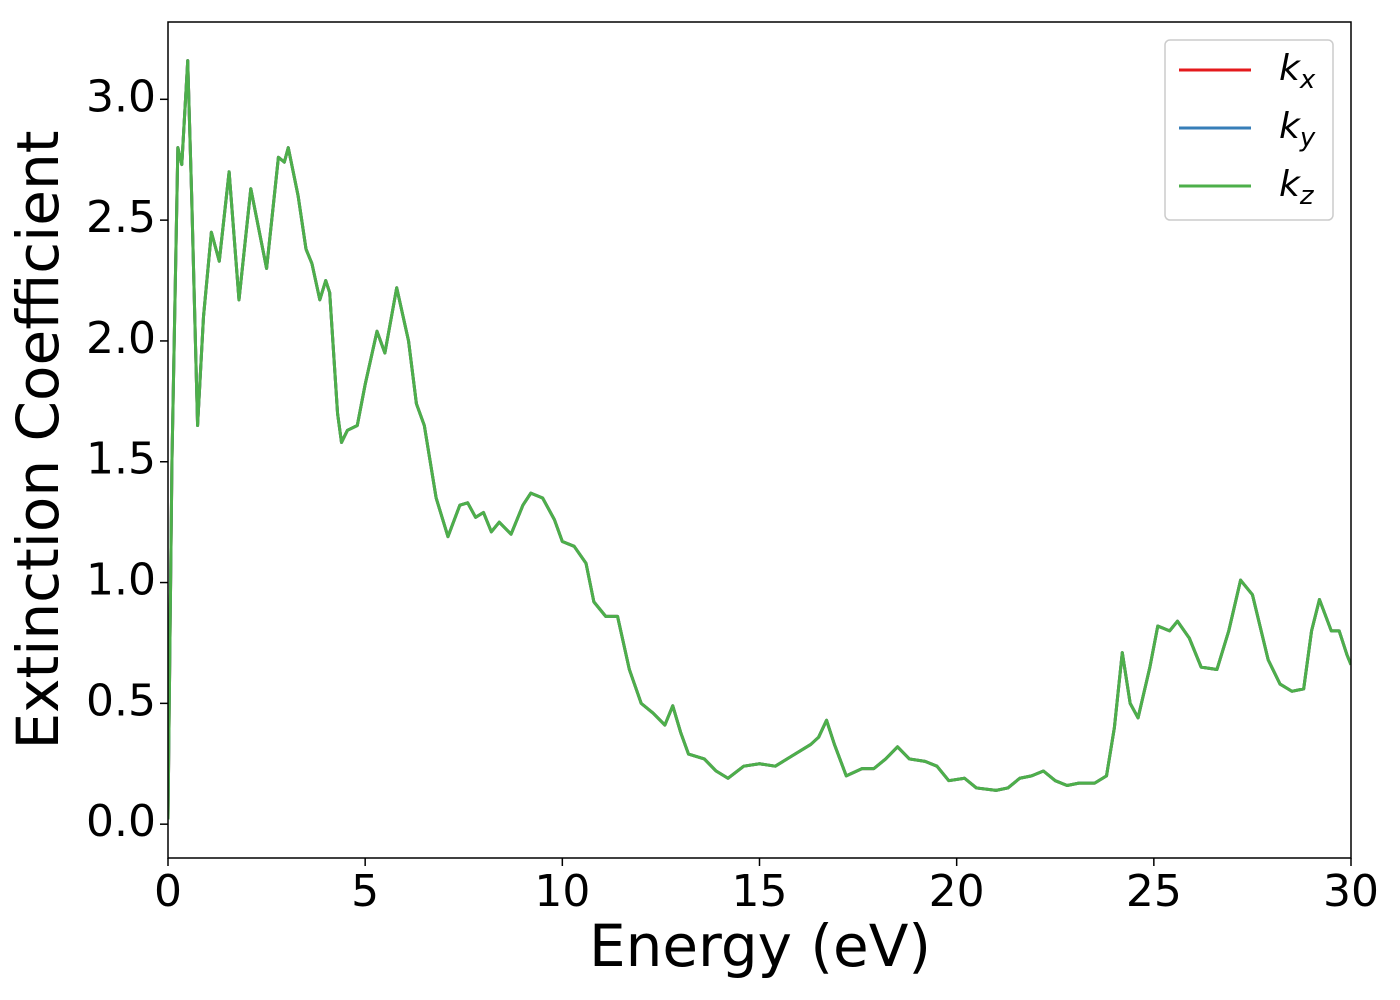 This screenshot has height=1000, width=1400. Describe the element at coordinates (38, 440) in the screenshot. I see `y-axis-label: Extinction Coefficient` at that location.